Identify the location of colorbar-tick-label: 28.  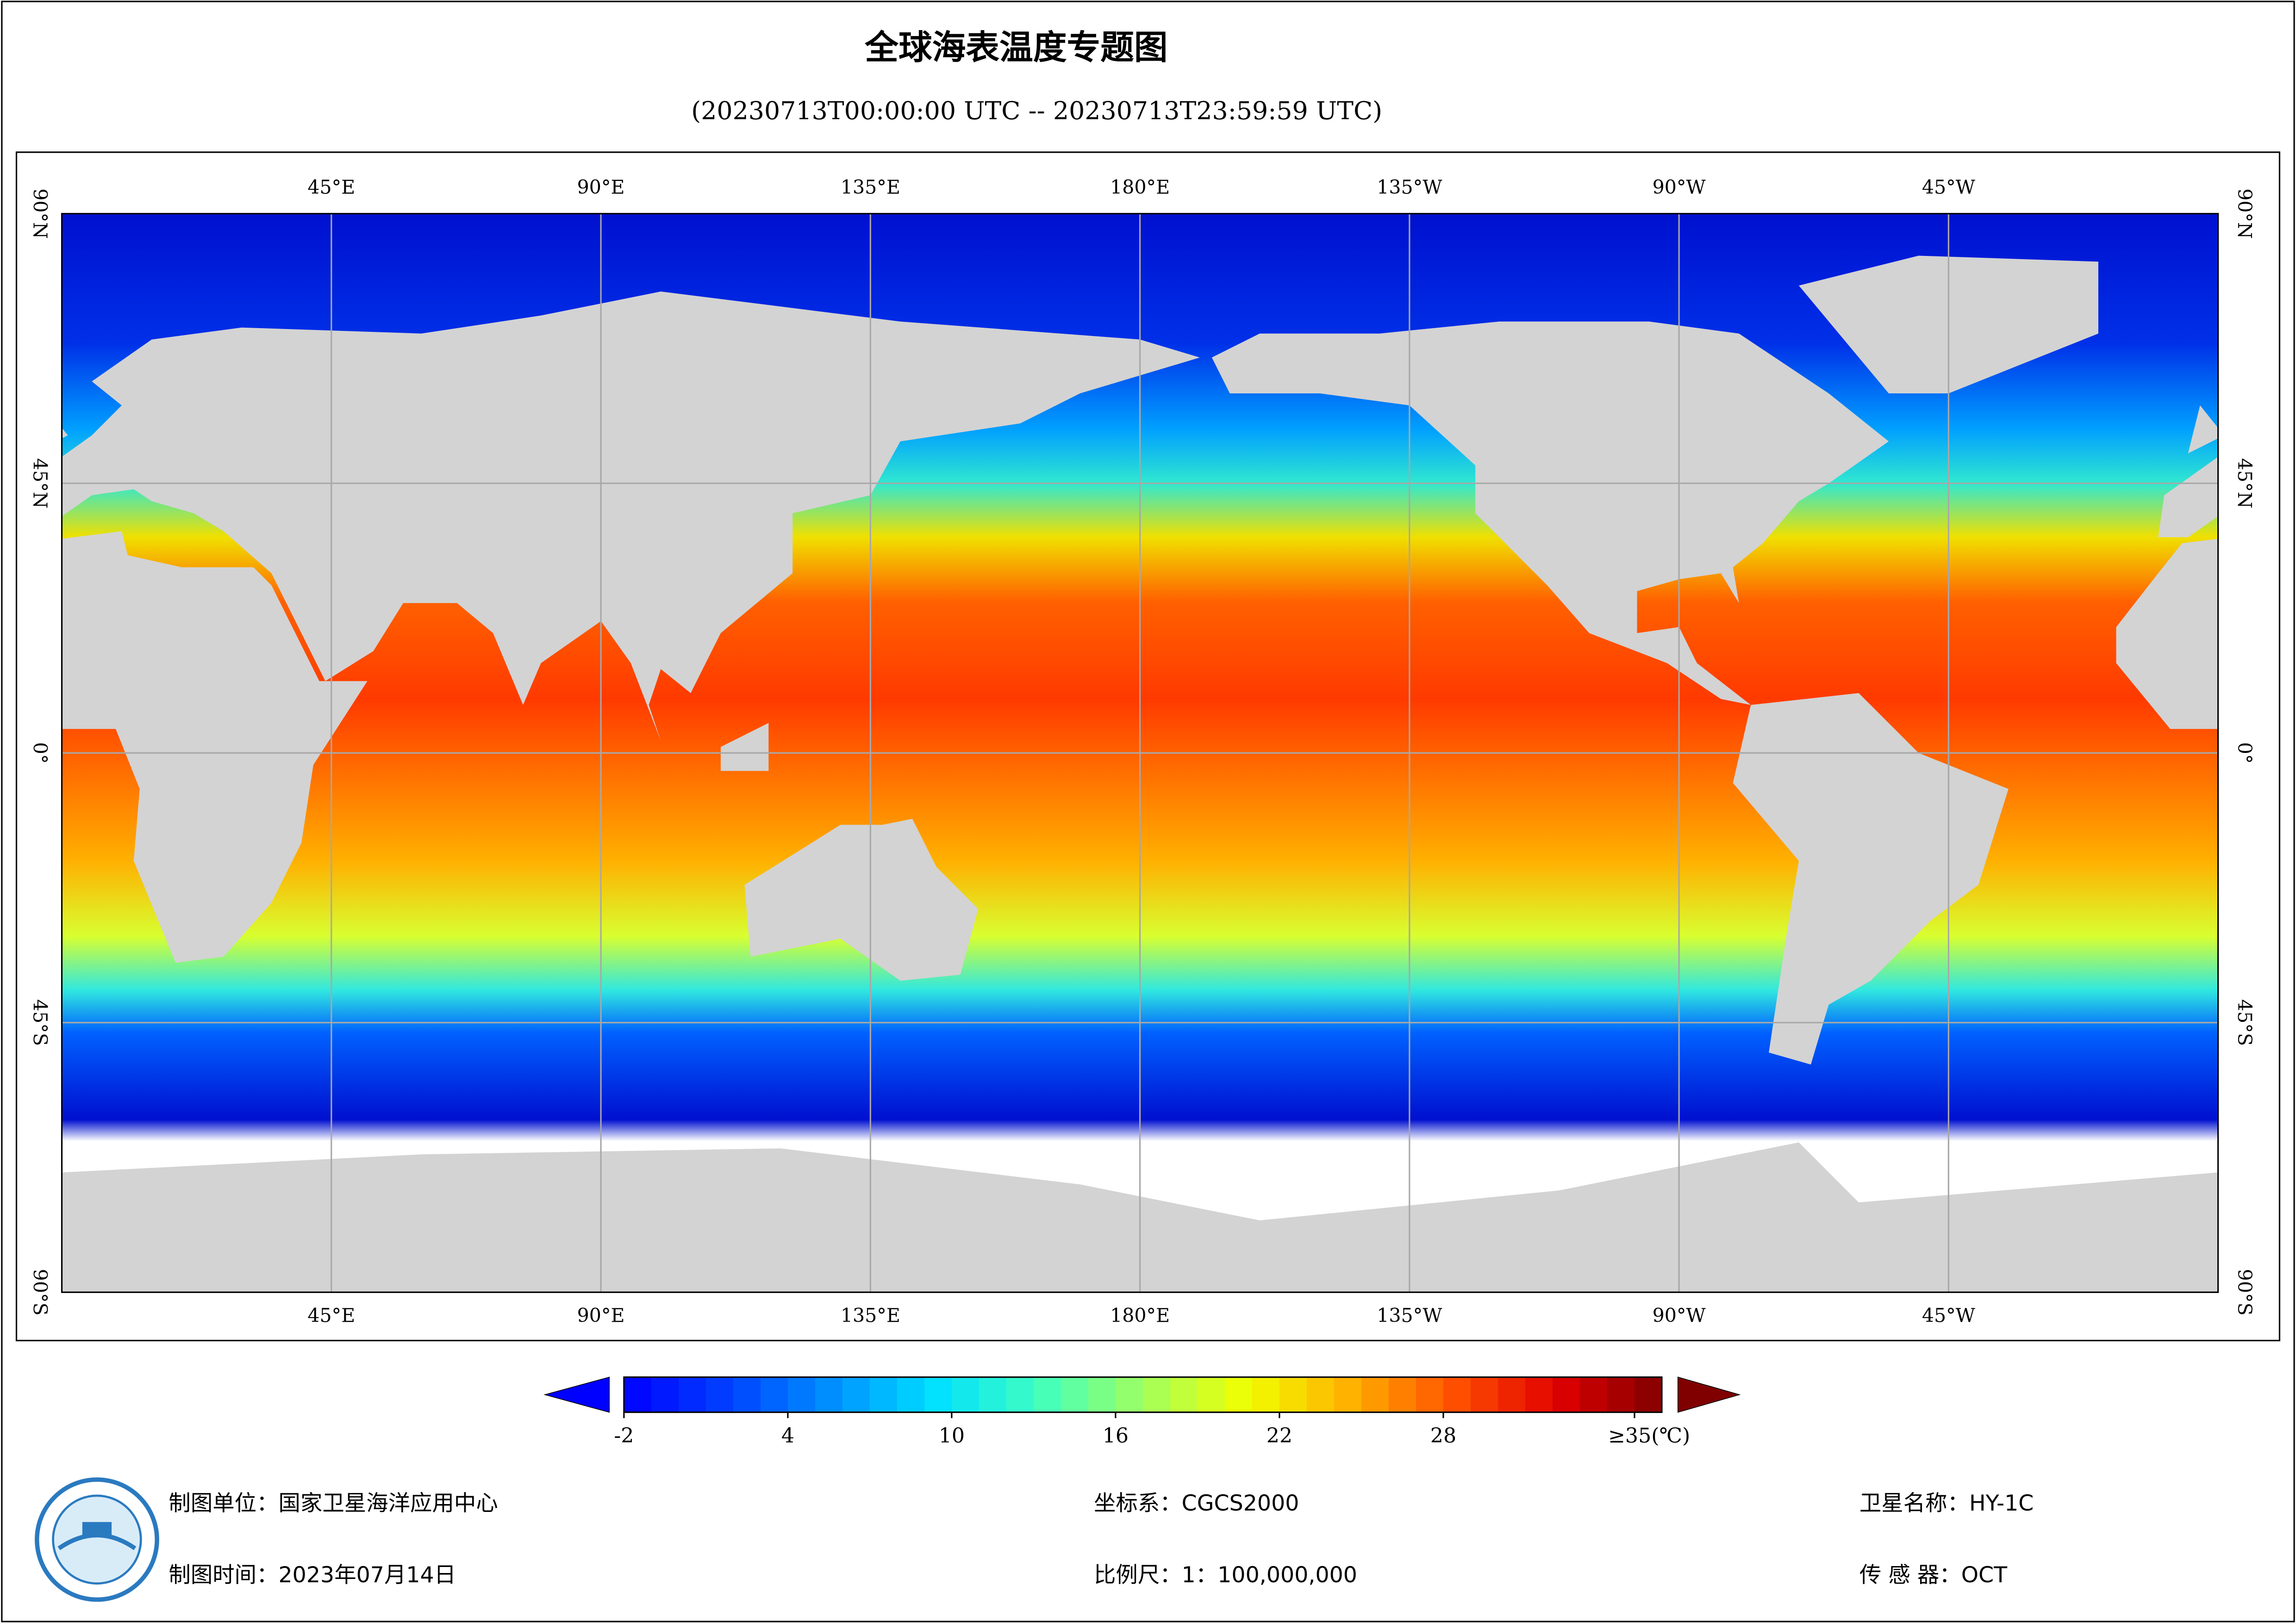
(1443, 1436).